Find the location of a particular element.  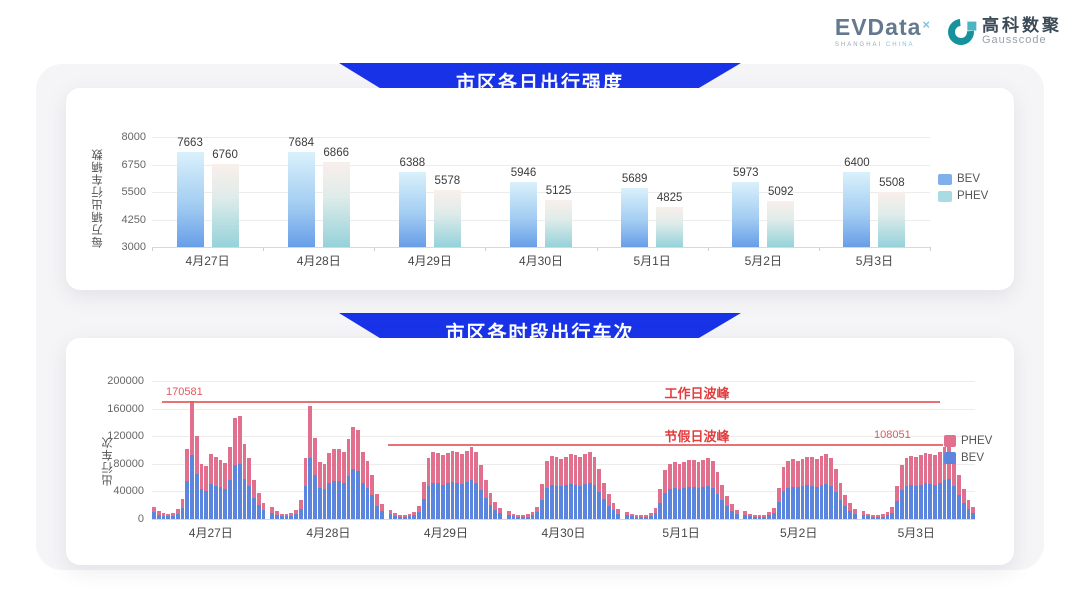

x-axis-label: 4月28日 is located at coordinates (328, 533).